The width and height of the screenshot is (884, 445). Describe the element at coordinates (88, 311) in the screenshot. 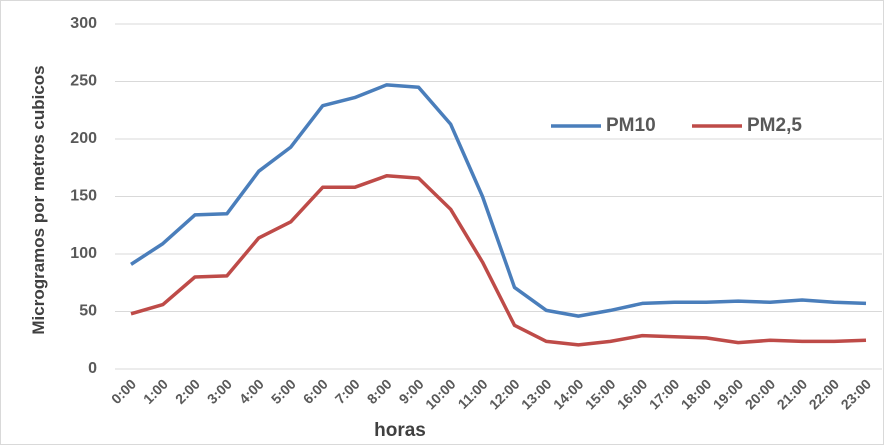

I see `y-tick-label: 50` at that location.